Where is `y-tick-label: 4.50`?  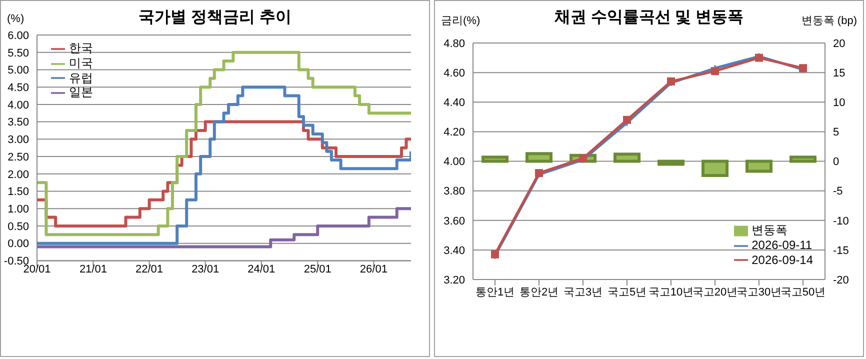 y-tick-label: 4.50 is located at coordinates (18, 88).